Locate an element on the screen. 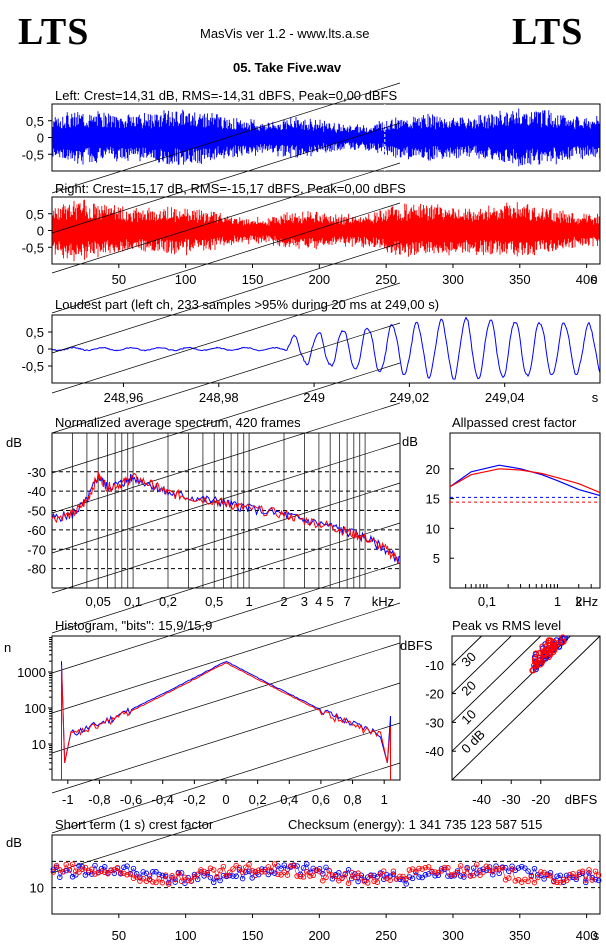  x-tick-label: 2 is located at coordinates (578, 601).